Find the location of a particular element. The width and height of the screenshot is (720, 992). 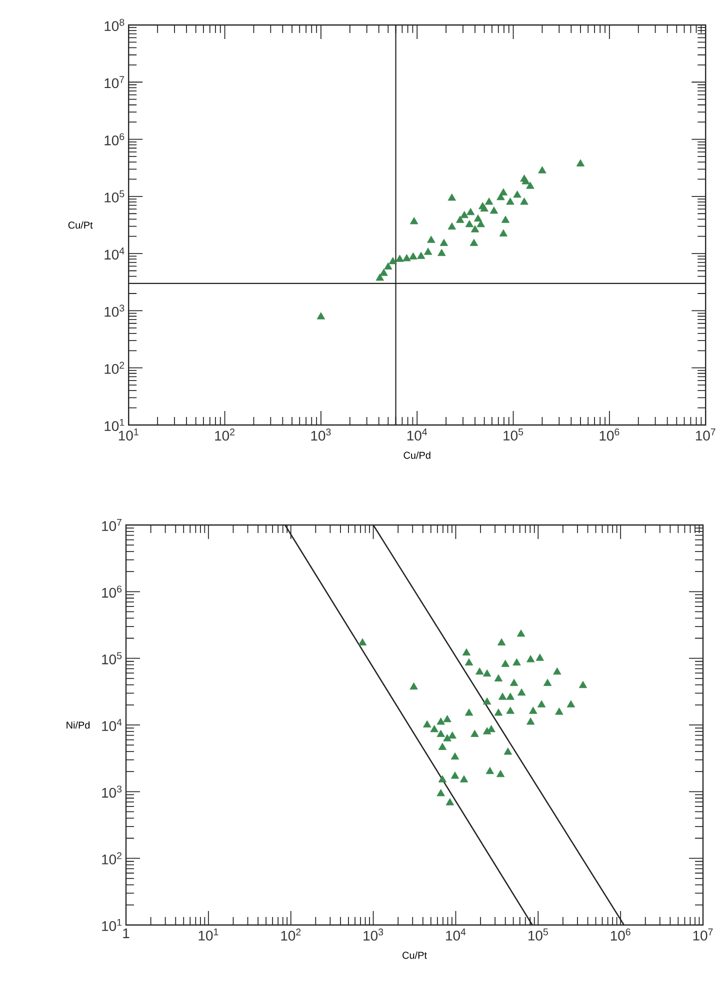

y-axis-title: Ni/Pd is located at coordinates (78, 725).